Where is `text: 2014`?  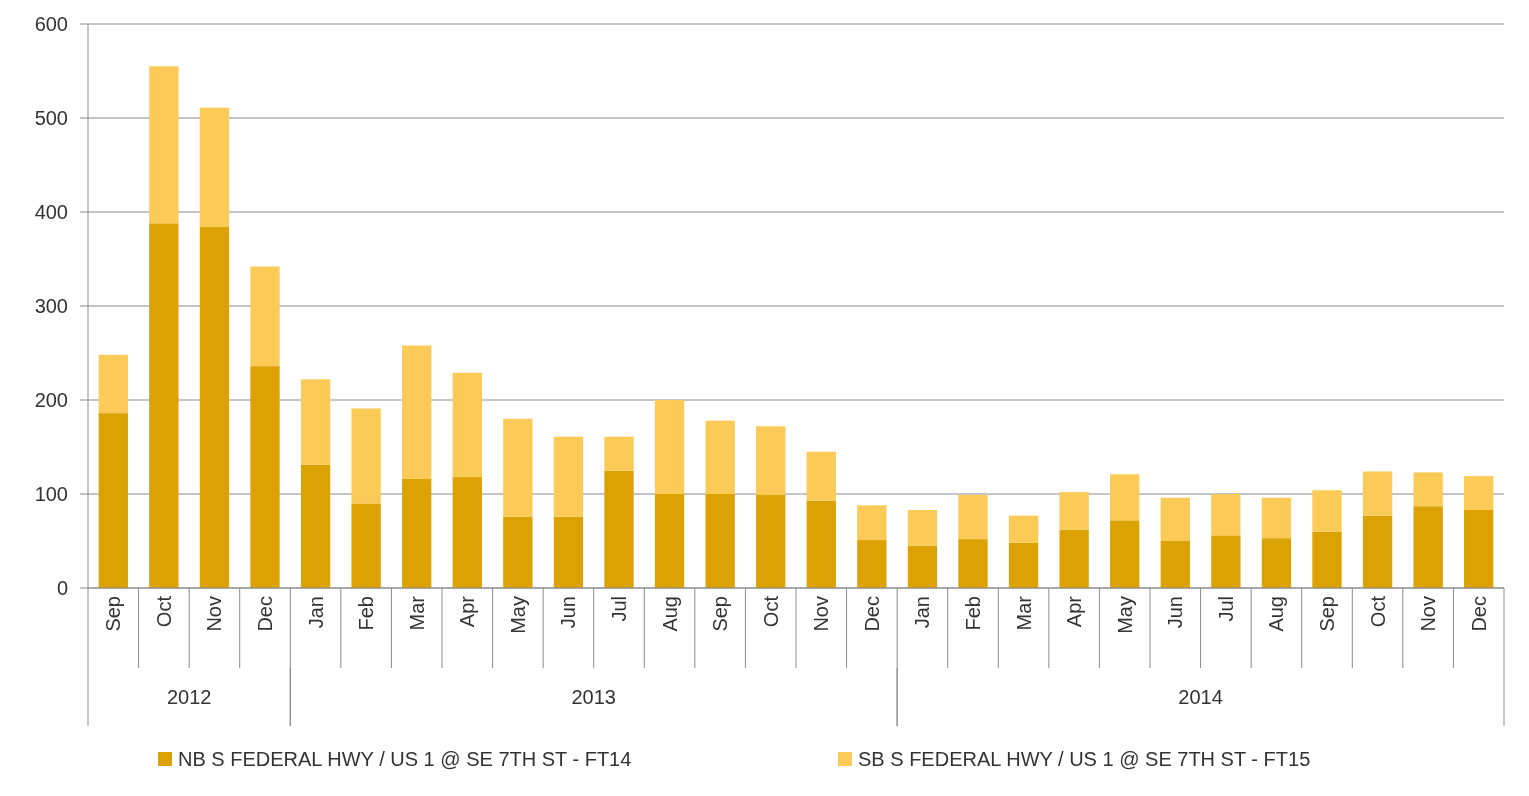
text: 2014 is located at coordinates (1200, 697).